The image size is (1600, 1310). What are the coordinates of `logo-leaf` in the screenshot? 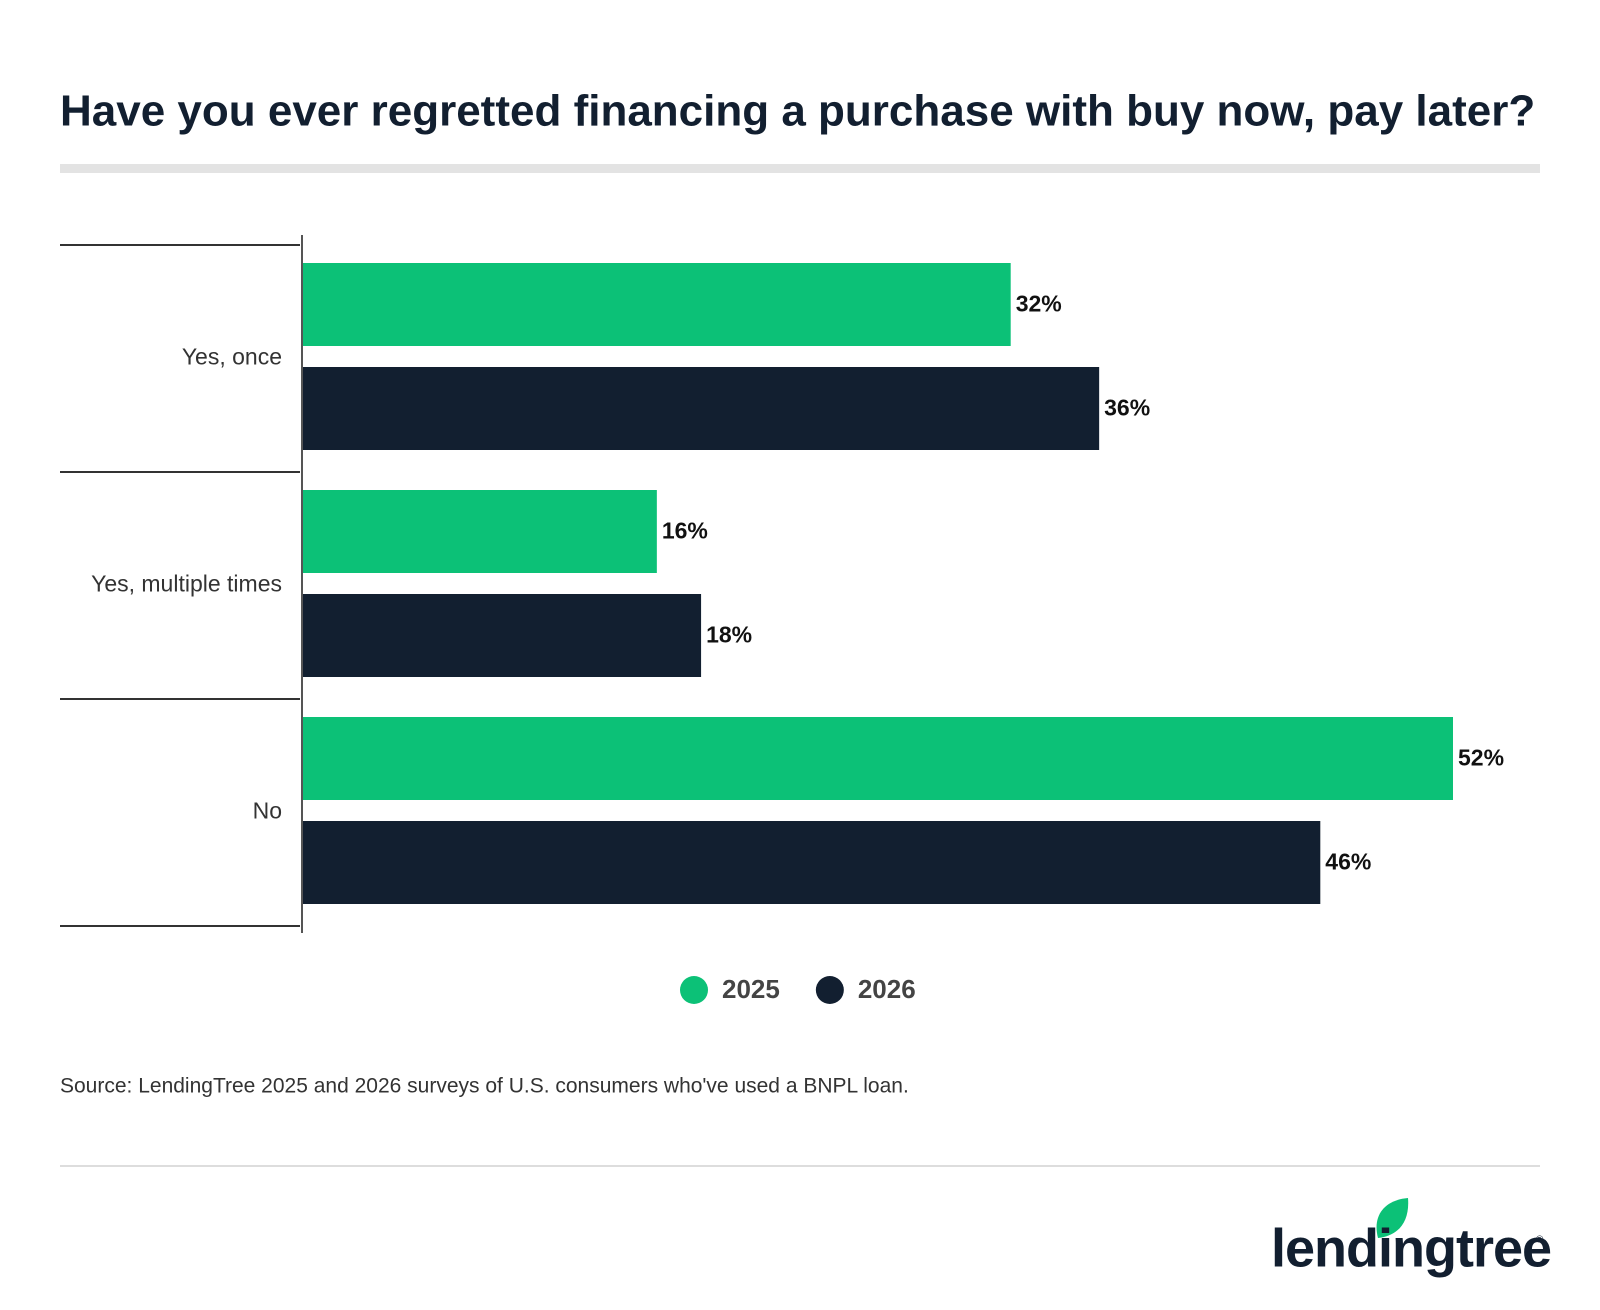 It's located at (1392, 1218).